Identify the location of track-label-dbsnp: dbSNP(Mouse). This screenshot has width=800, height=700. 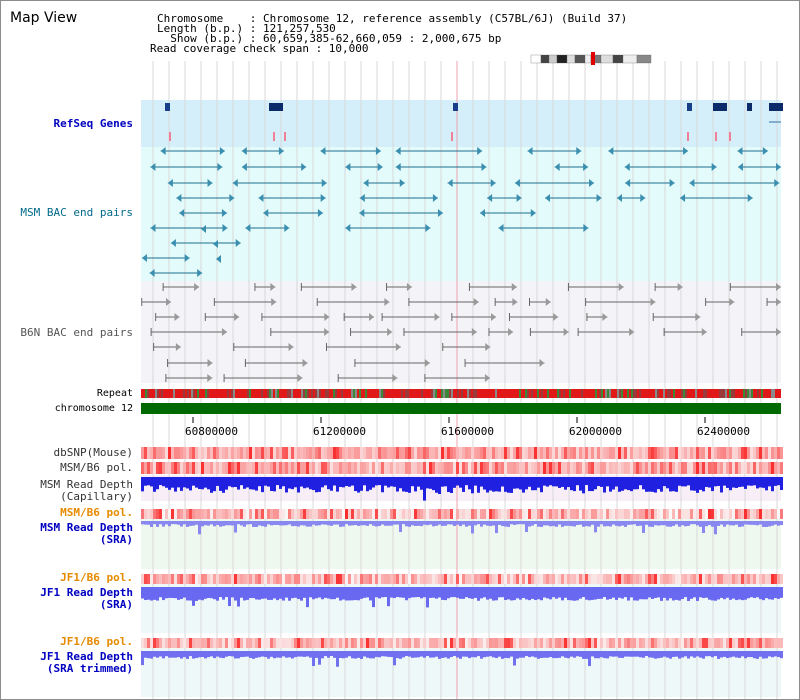
(93, 452).